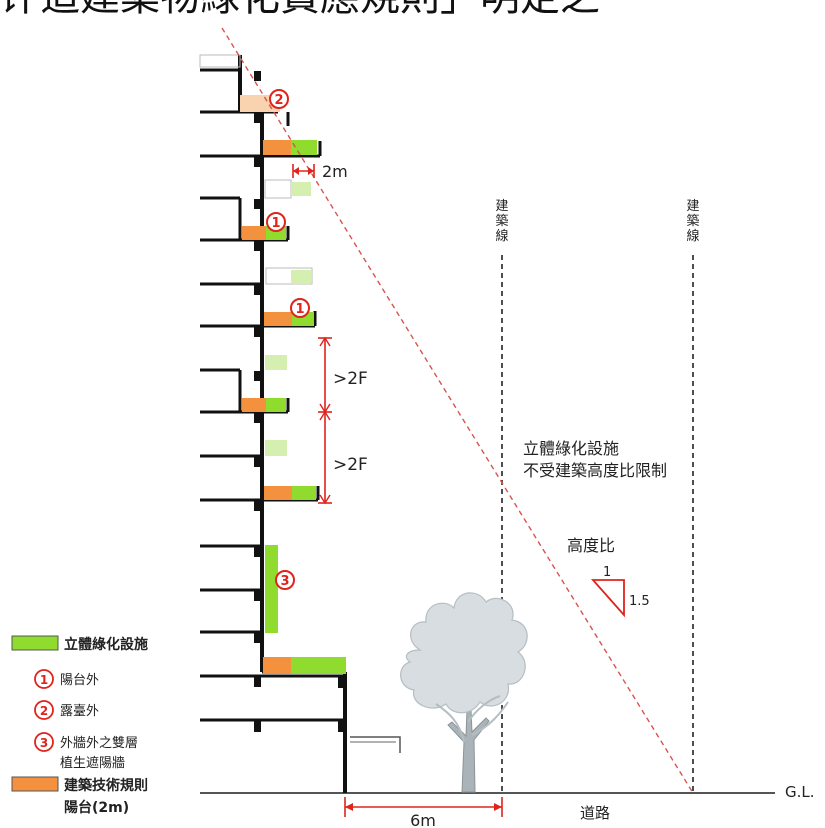 This screenshot has width=825, height=828. What do you see at coordinates (423, 819) in the screenshot?
I see `dimension-6m-label: 6m` at bounding box center [423, 819].